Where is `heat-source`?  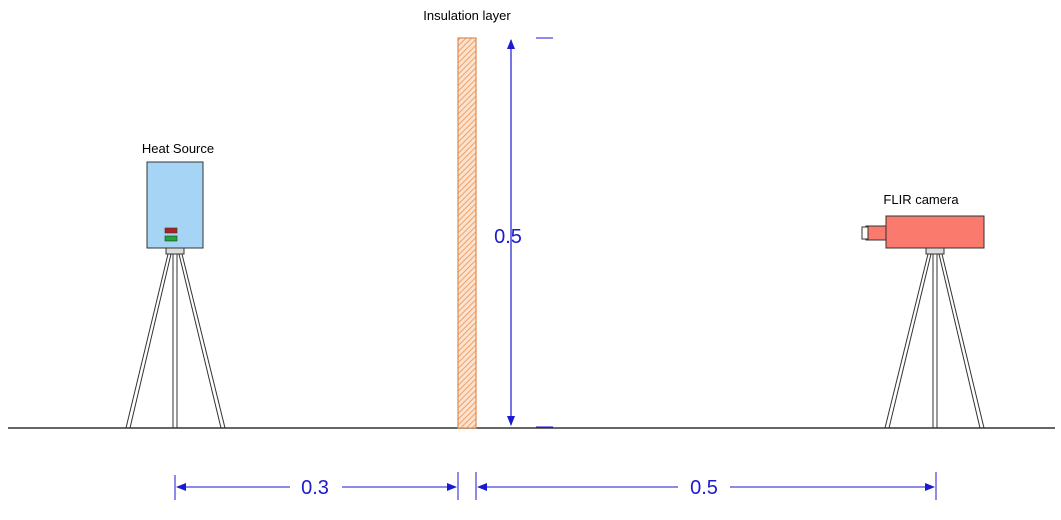 heat-source is located at coordinates (175, 205).